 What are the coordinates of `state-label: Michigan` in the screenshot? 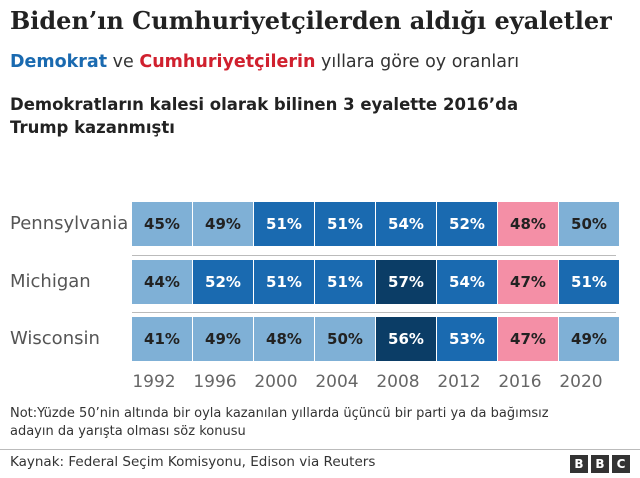 It's located at (50, 281).